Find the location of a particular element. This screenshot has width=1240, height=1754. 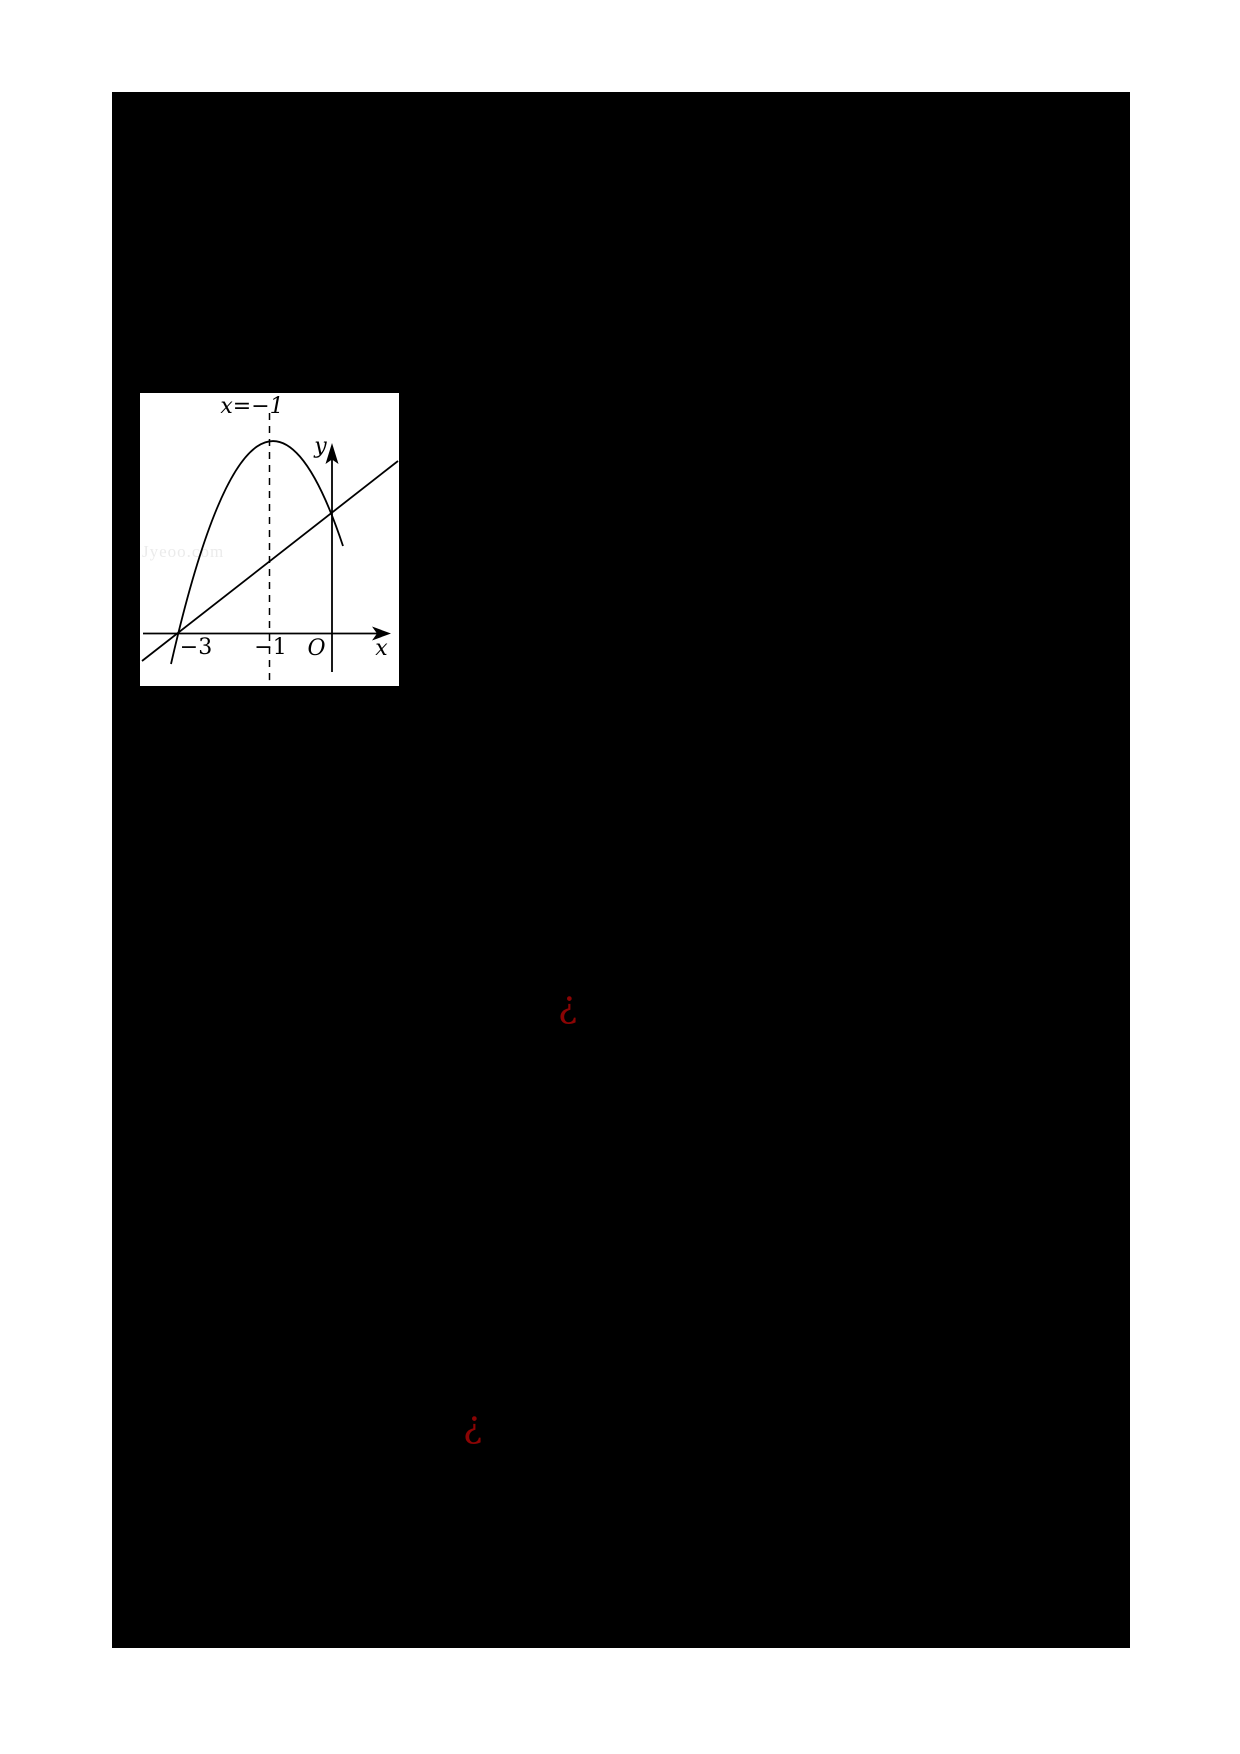

y-axis-label: y is located at coordinates (320, 446).